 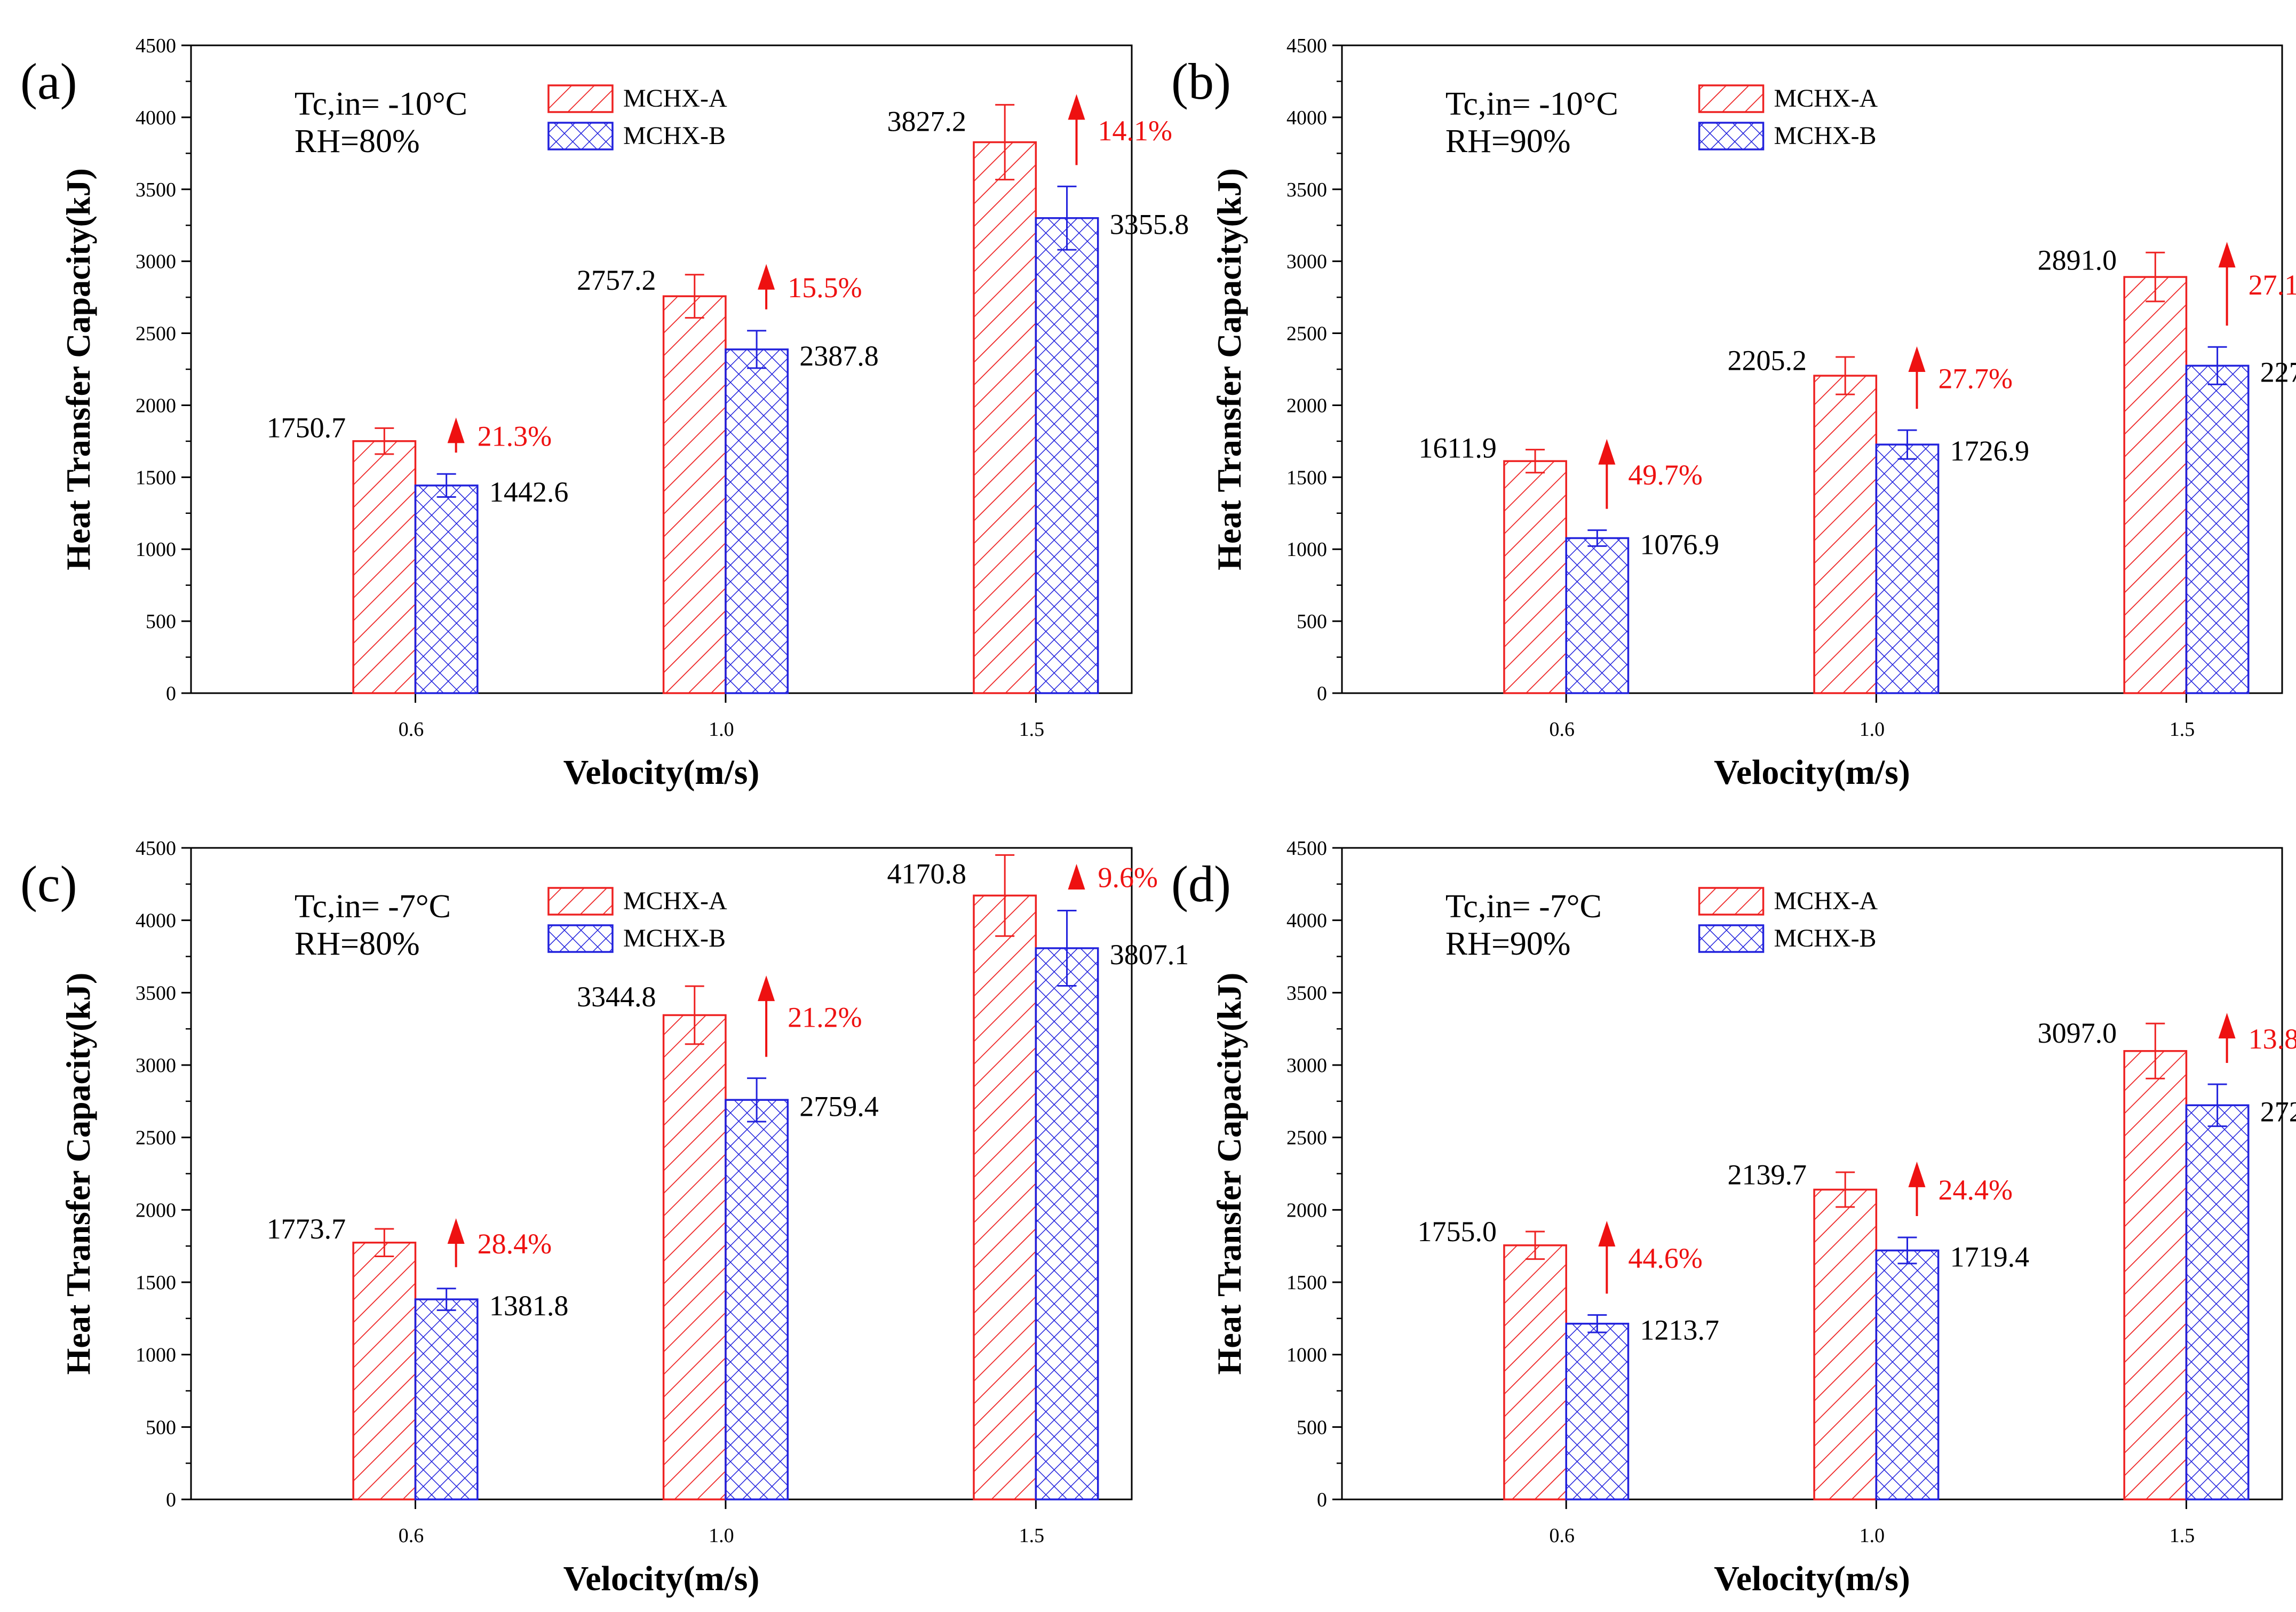 I want to click on value-label-mchx-b: 2274.6, so click(x=2278, y=372).